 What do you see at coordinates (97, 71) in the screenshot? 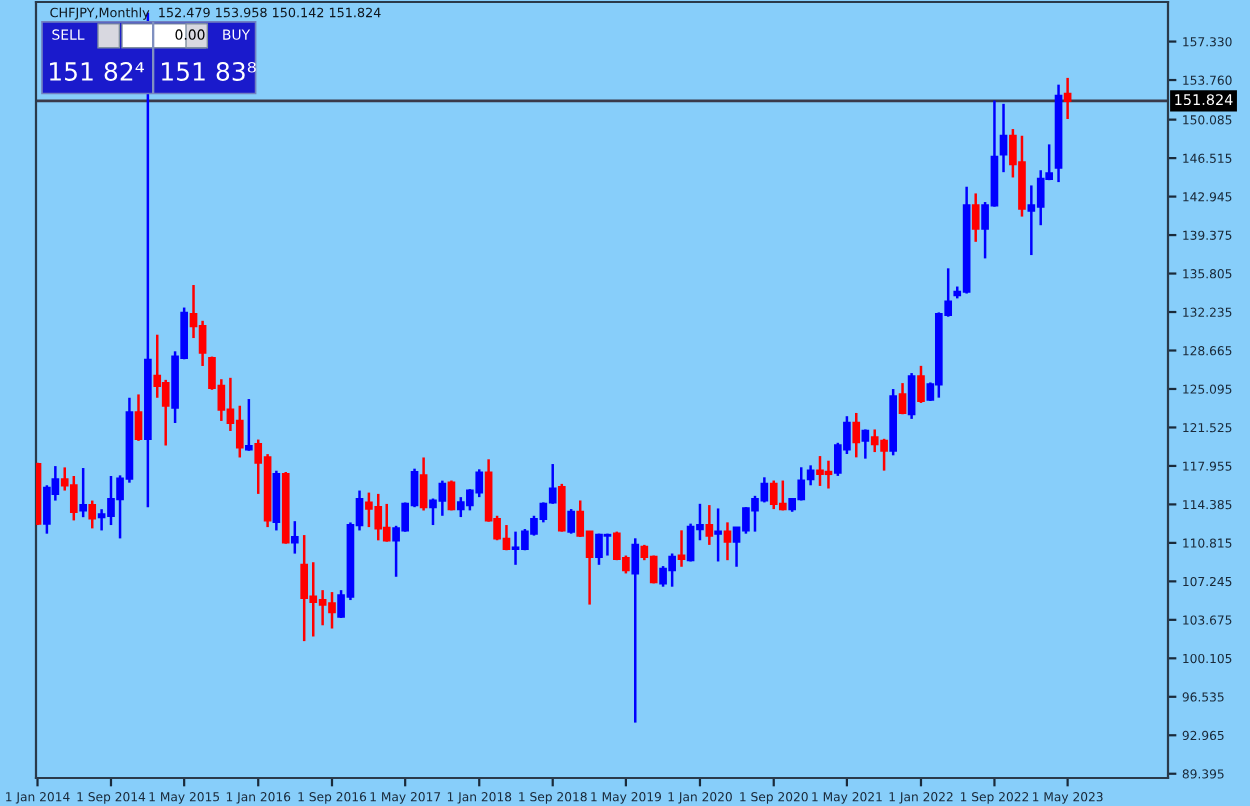
I see `annotation: 151 82⁴` at bounding box center [97, 71].